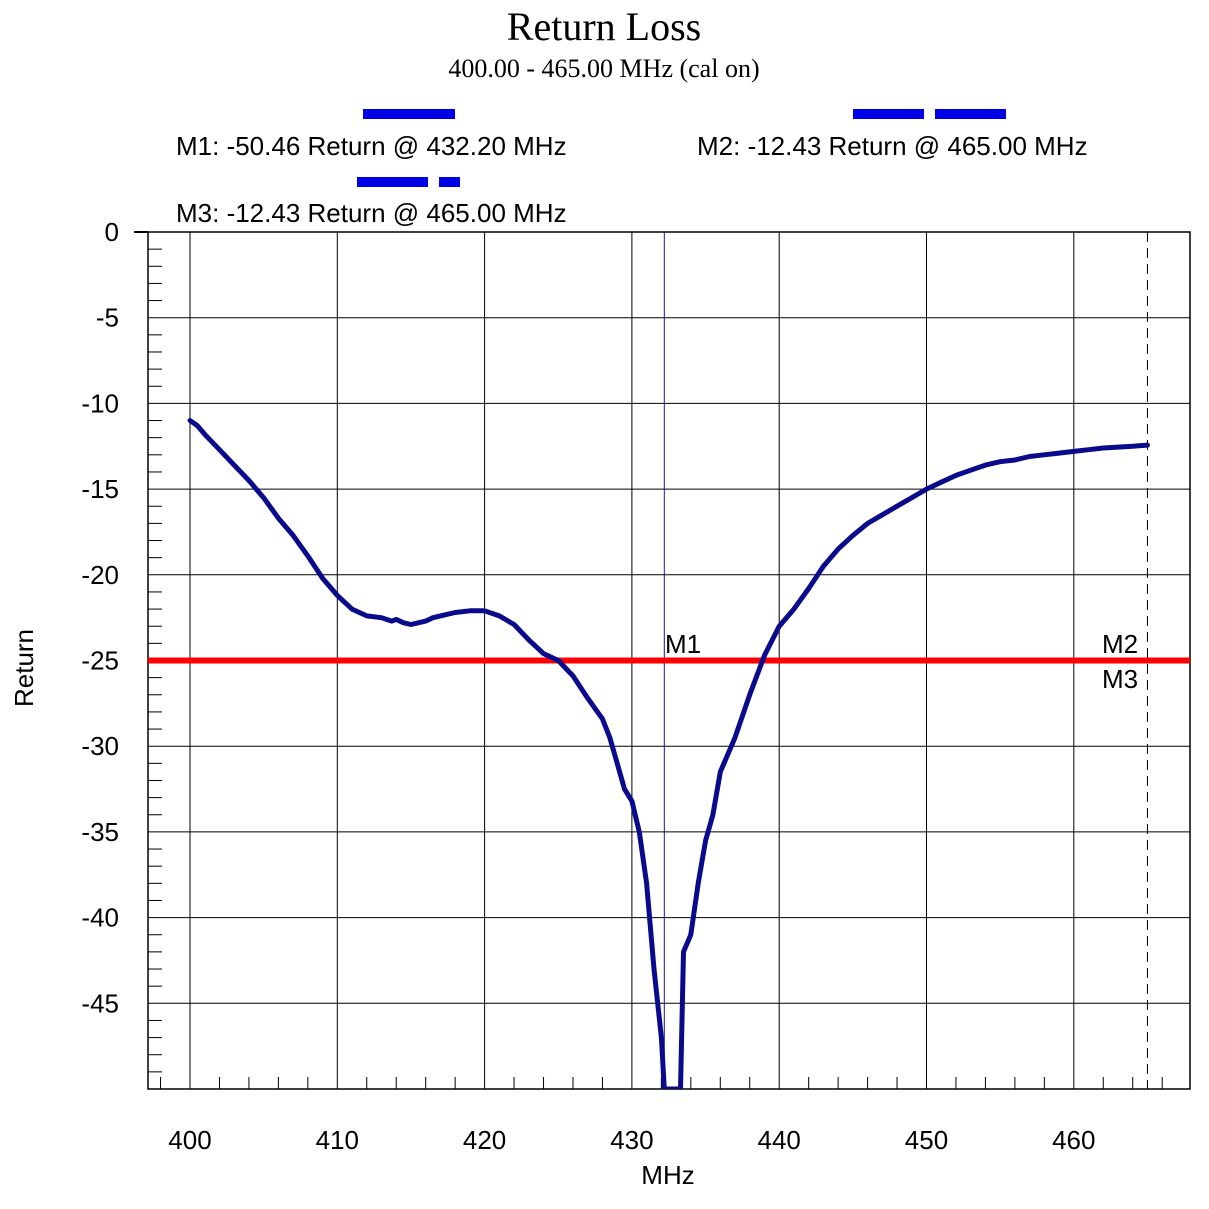  I want to click on m3-readout: M3: -12.43 Return @ 465.00 MHz, so click(371, 213).